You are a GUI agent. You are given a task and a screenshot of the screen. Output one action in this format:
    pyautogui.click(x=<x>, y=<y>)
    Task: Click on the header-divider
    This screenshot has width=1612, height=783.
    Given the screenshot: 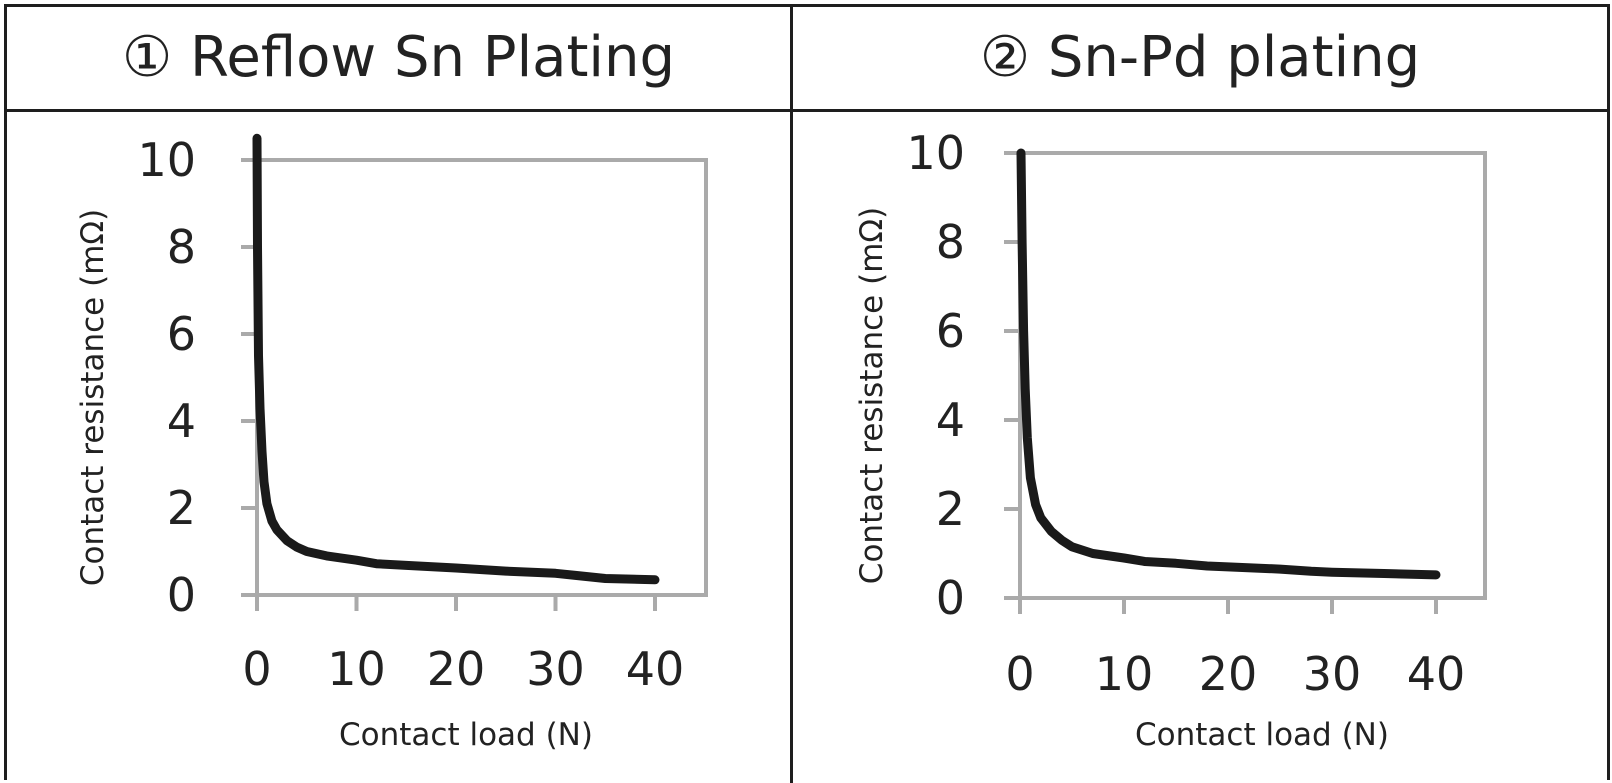 What is the action you would take?
    pyautogui.click(x=807, y=110)
    